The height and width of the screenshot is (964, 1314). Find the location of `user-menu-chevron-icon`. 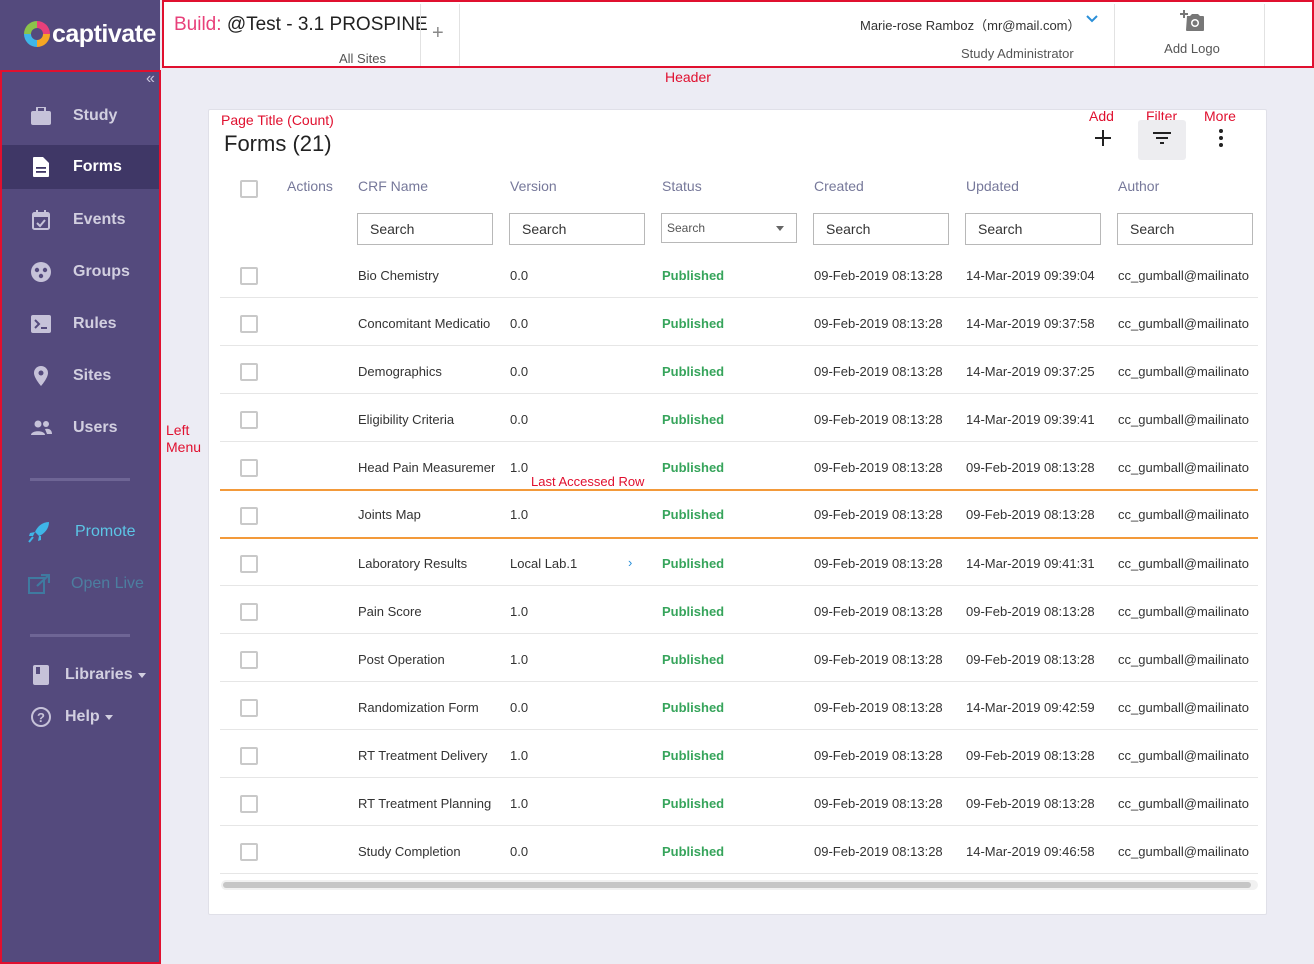

user-menu-chevron-icon is located at coordinates (1092, 18).